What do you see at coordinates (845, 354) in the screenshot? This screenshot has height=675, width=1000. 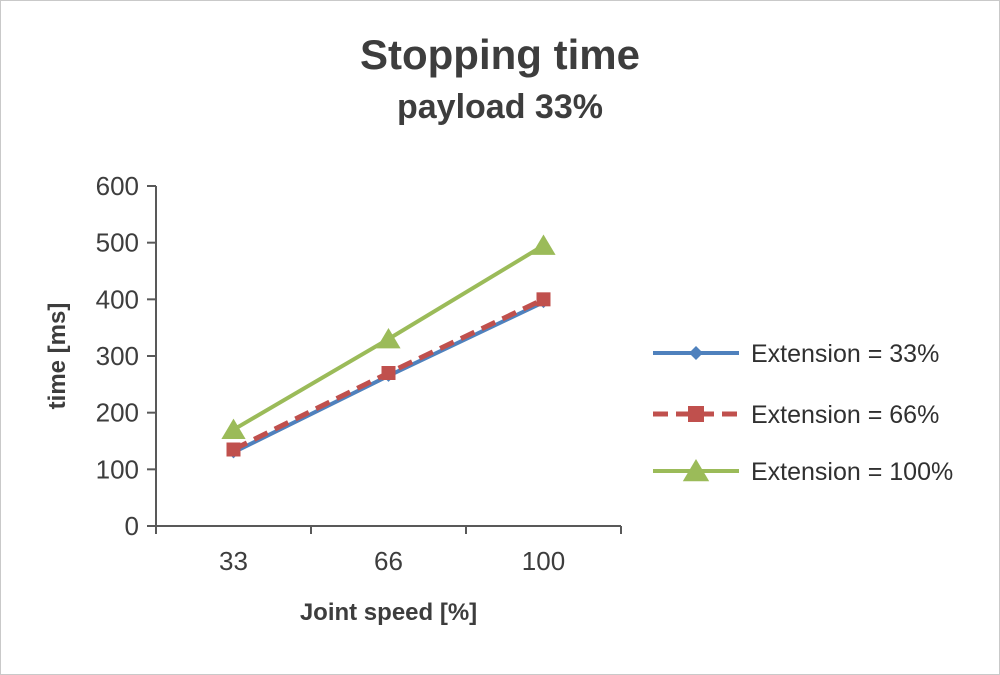 I see `legend-label: Extension = 33%` at bounding box center [845, 354].